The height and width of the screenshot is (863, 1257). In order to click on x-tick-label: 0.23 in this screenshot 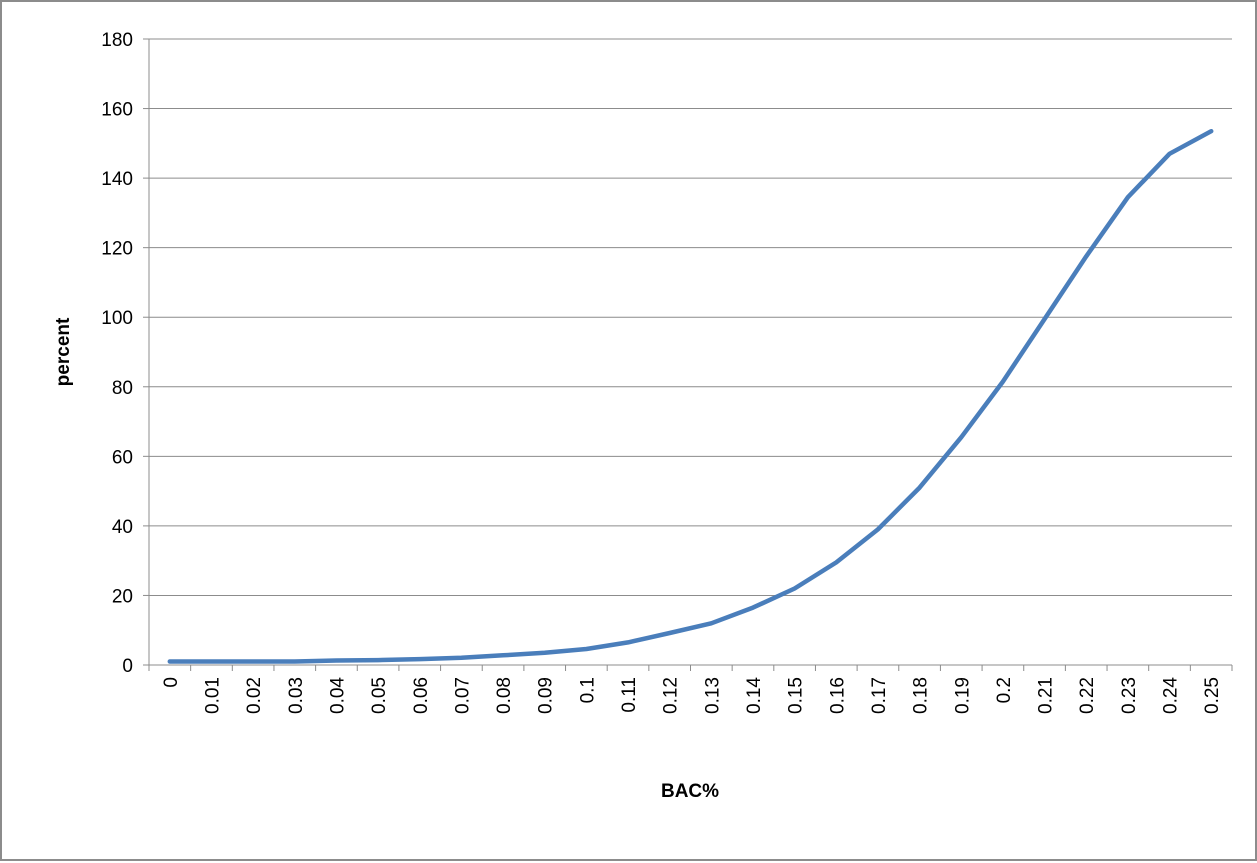, I will do `click(1129, 695)`.